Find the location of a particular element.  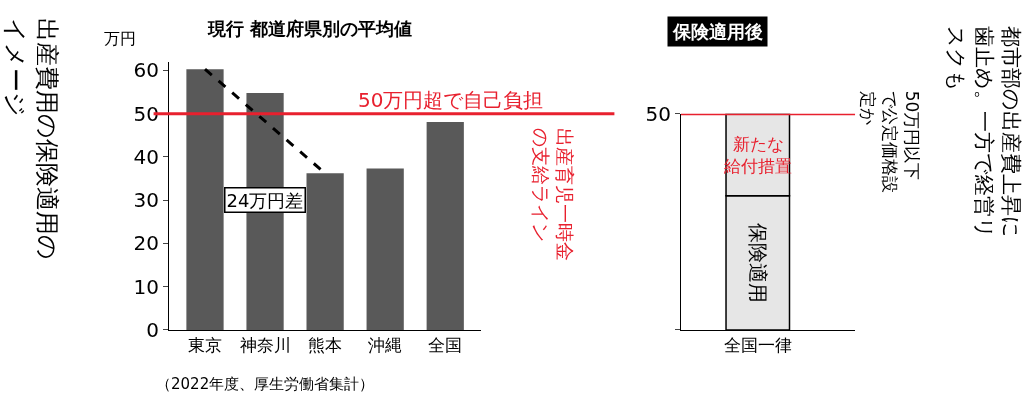

annotation: 24万円差 is located at coordinates (265, 200).